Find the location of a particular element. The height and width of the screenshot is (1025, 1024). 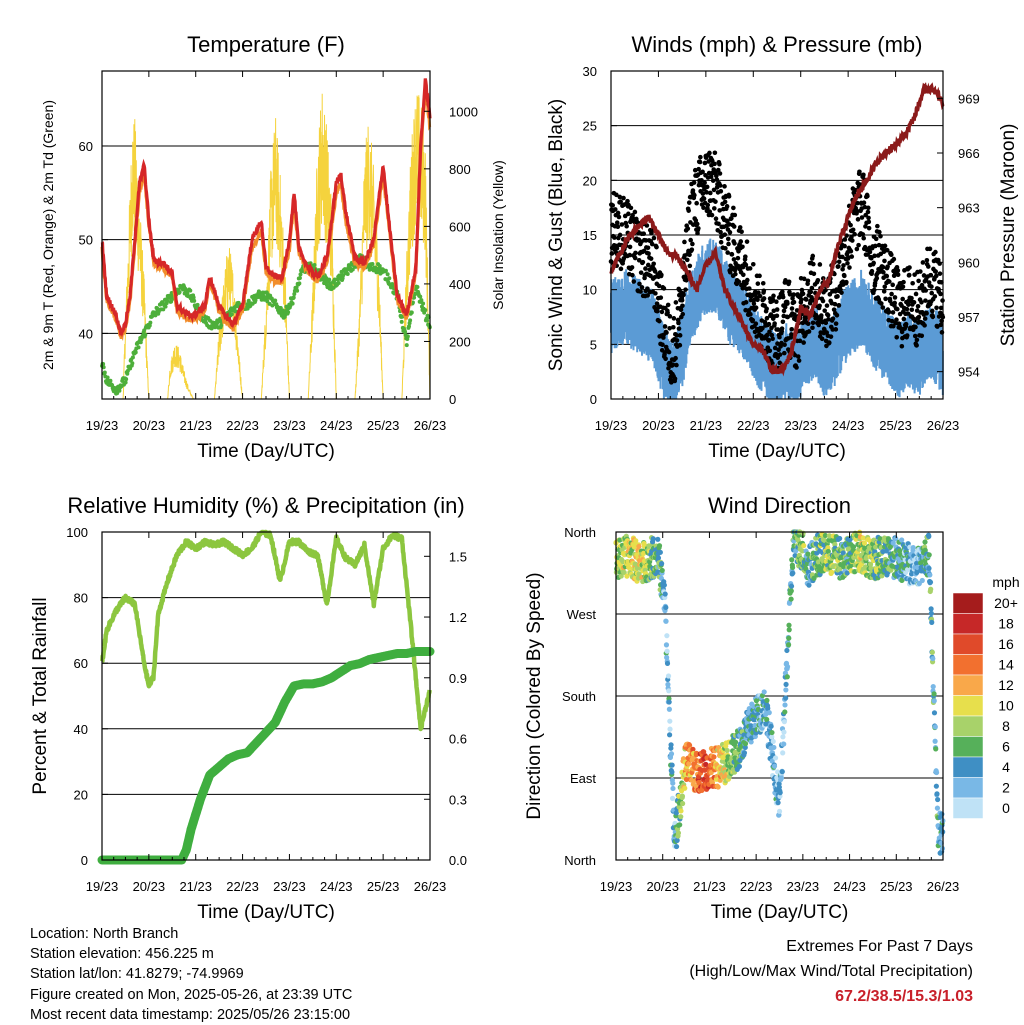

speed-legend: mph 20+ 18 16 14 12 10 8 6 4 2 0 is located at coordinates (986, 696).